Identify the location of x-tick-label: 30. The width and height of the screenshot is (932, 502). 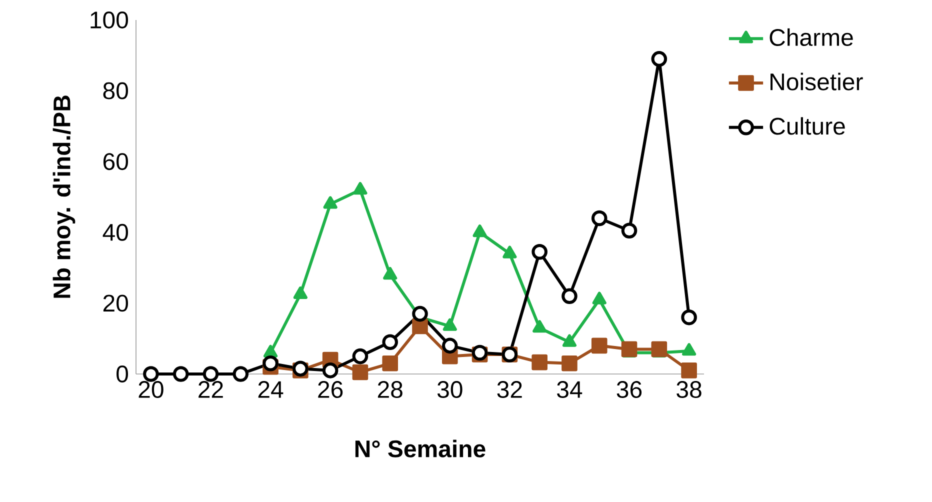
(449, 389).